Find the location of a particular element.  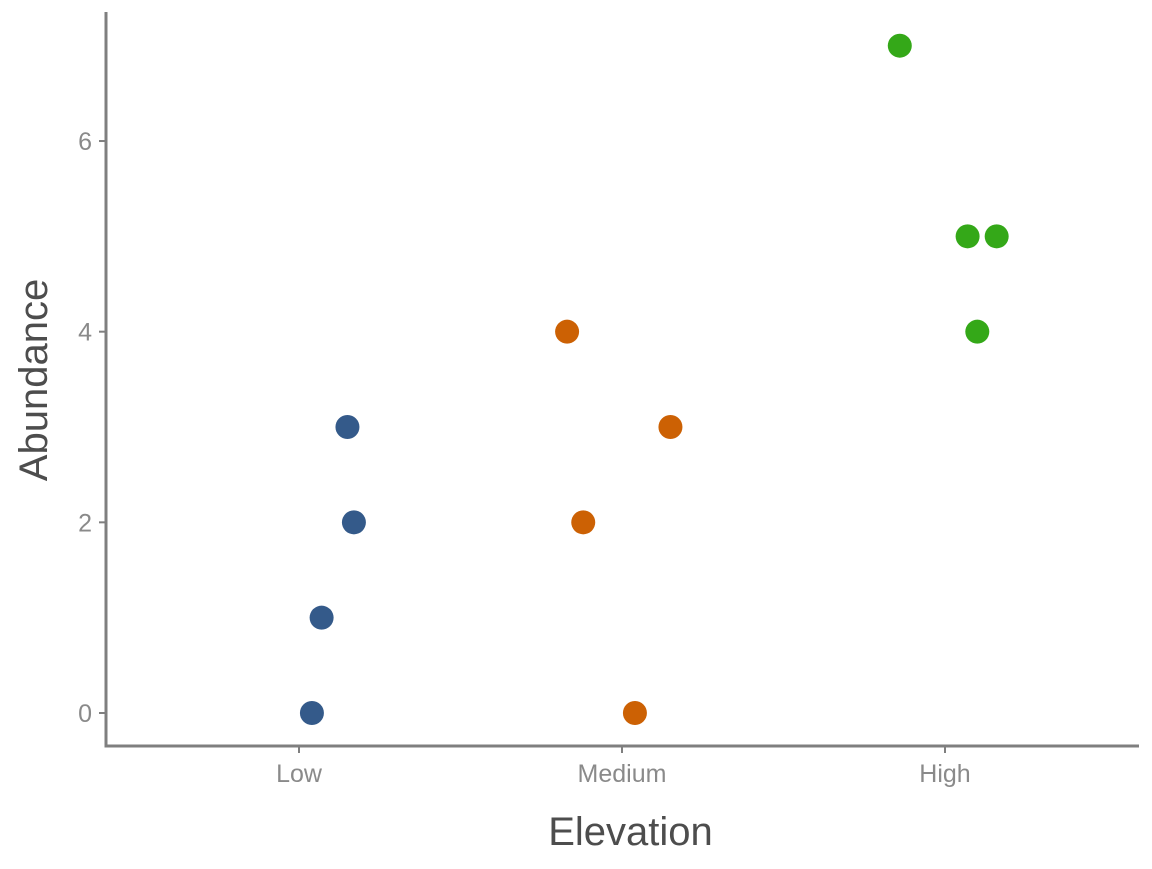

x-tick-label: Medium is located at coordinates (622, 774).